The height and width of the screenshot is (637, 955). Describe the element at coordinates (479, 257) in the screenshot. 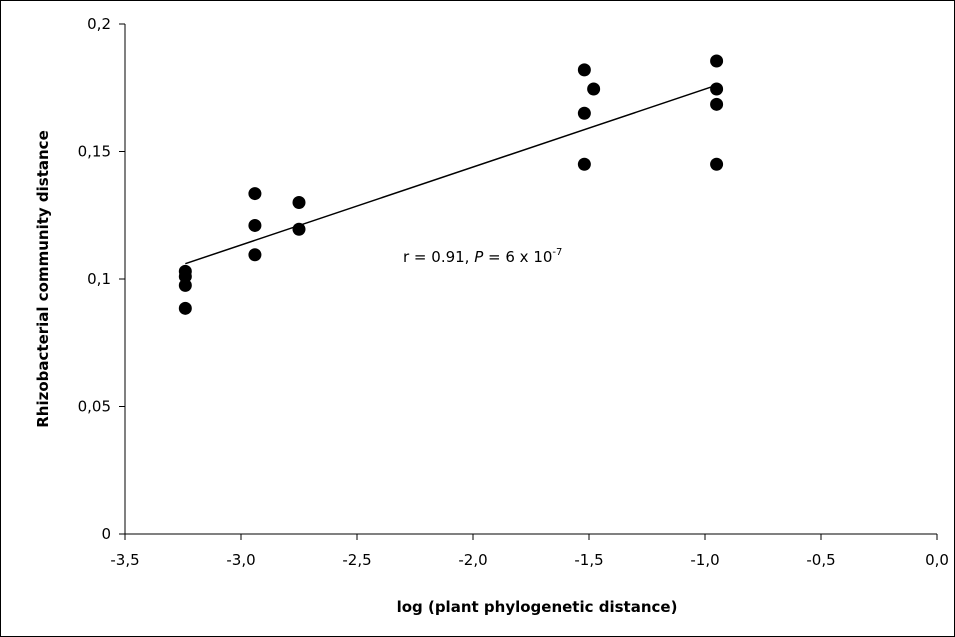

I see `annotation-p: P` at that location.